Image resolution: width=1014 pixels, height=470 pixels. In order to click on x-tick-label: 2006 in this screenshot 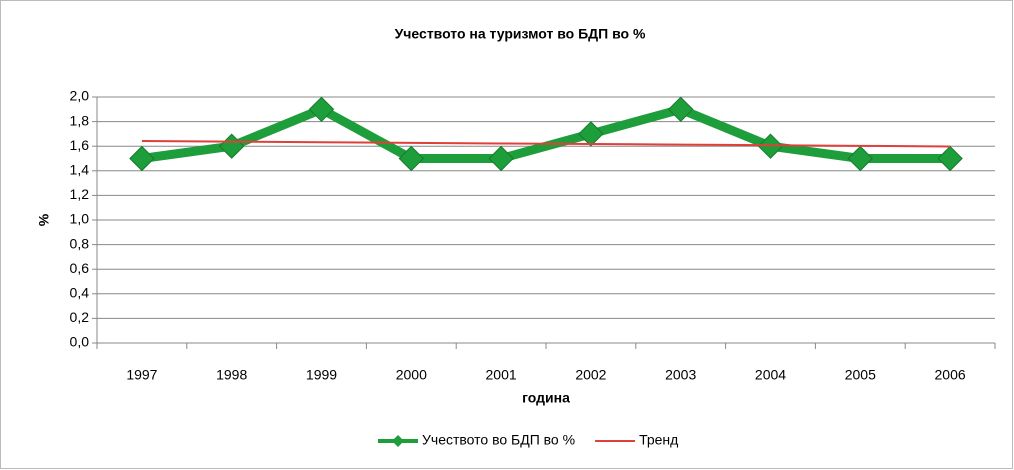, I will do `click(950, 375)`.